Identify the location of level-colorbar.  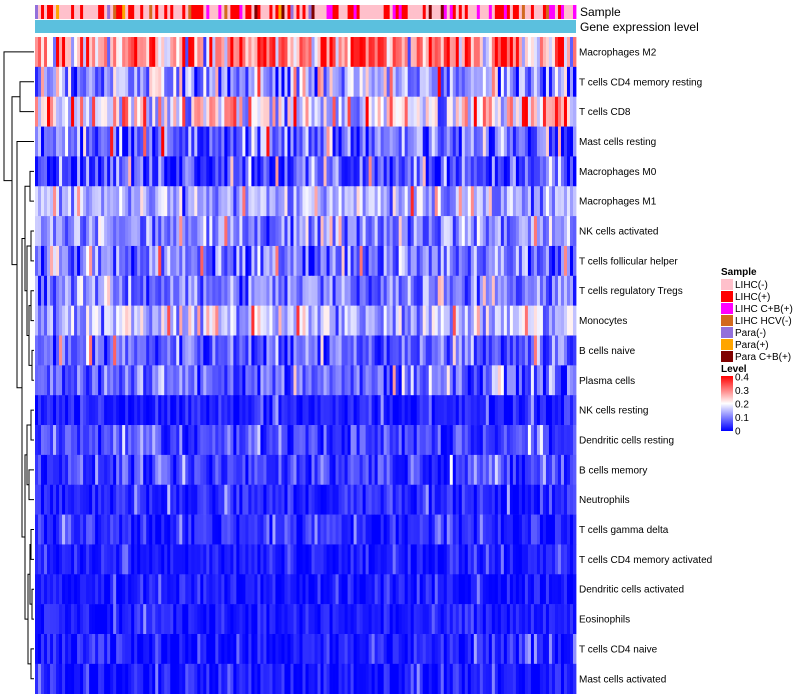
(727, 403).